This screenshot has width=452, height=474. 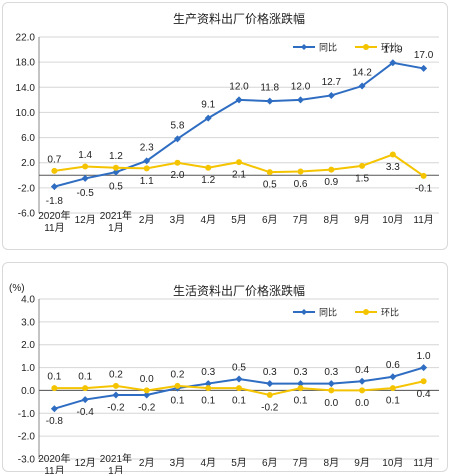 I want to click on data-label-yoy: 0.3, so click(x=301, y=372).